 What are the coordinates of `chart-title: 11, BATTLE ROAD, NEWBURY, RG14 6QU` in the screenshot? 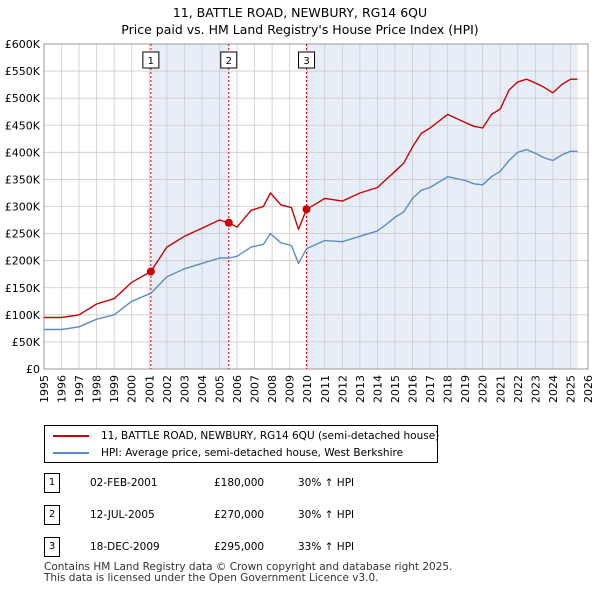 It's located at (300, 12).